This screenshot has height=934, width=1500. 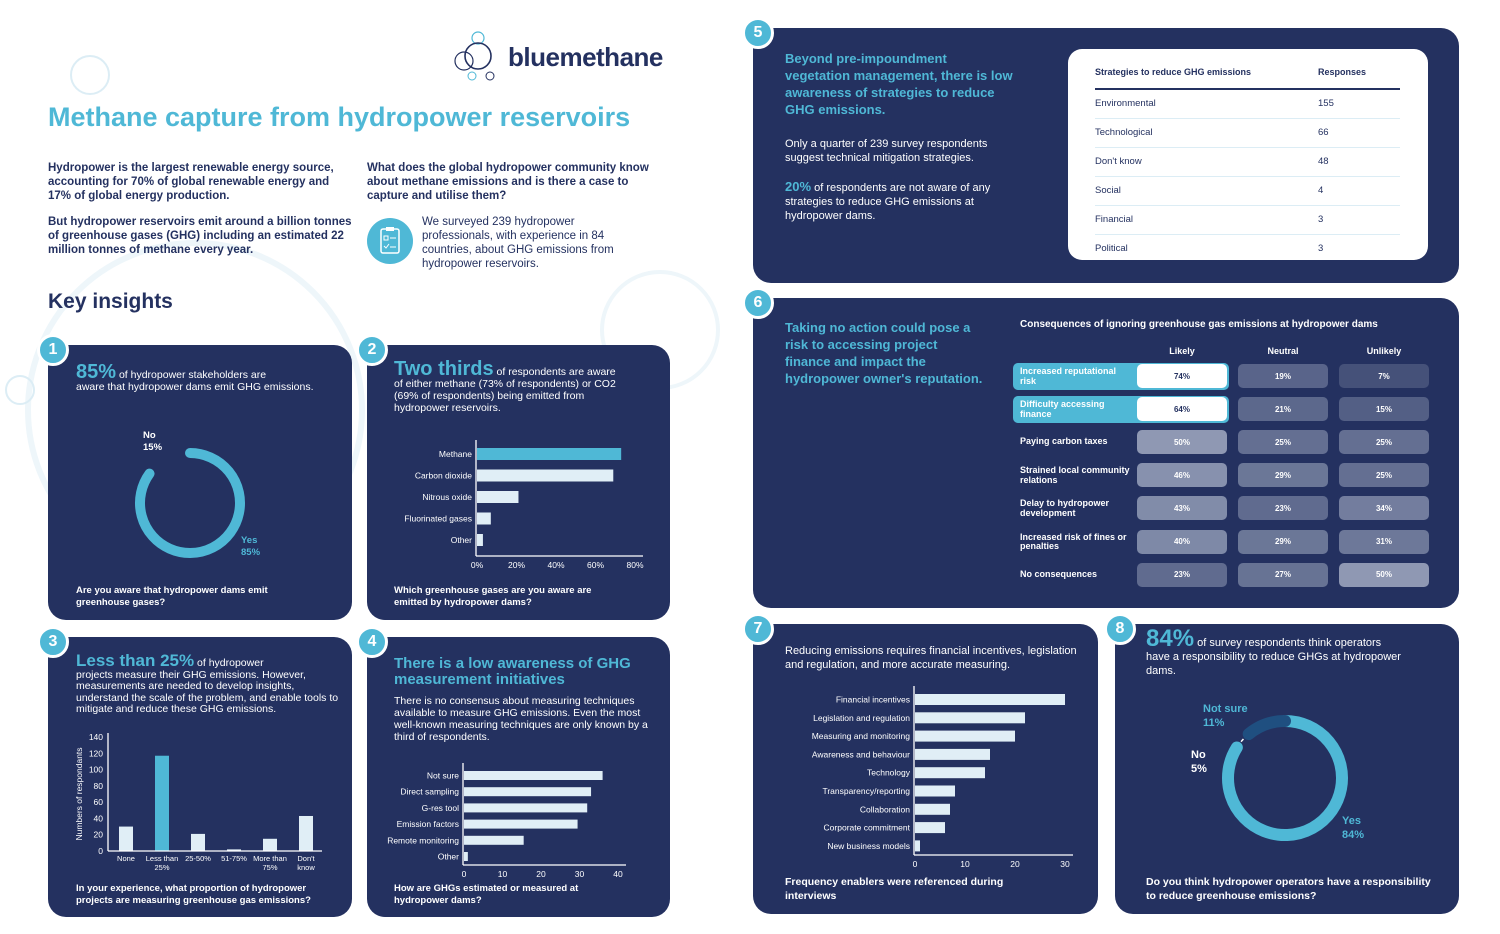 What do you see at coordinates (153, 441) in the screenshot?
I see `donut-label-no: No 15%` at bounding box center [153, 441].